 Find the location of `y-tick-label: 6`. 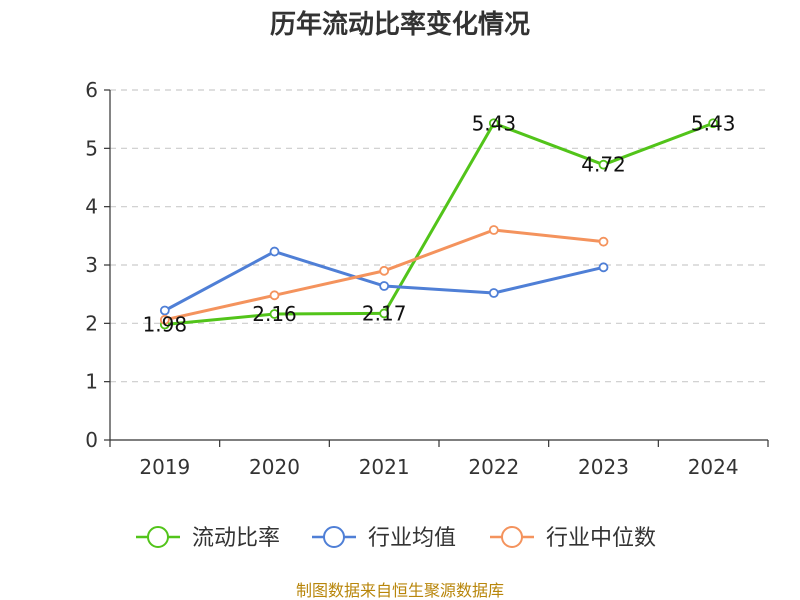

y-tick-label: 6 is located at coordinates (91, 90).